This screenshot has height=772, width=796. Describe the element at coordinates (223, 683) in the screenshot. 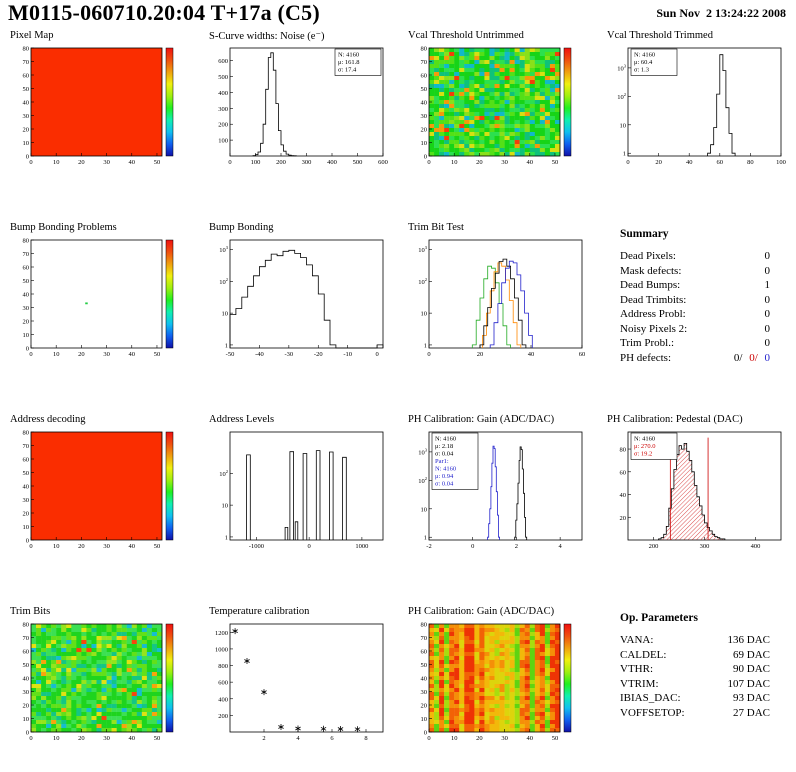

I see `svg-text: 600` at that location.